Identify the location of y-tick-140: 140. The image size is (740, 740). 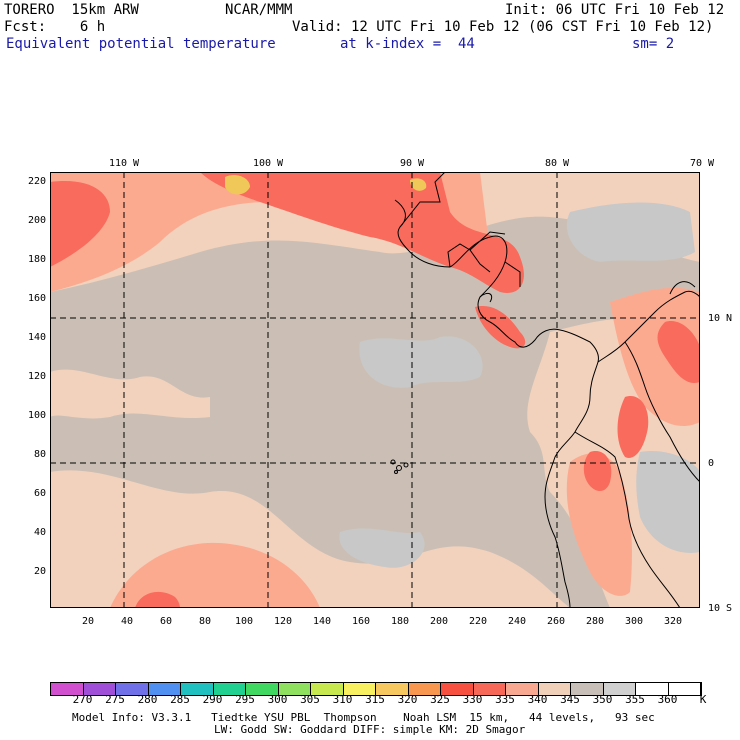
(36, 337).